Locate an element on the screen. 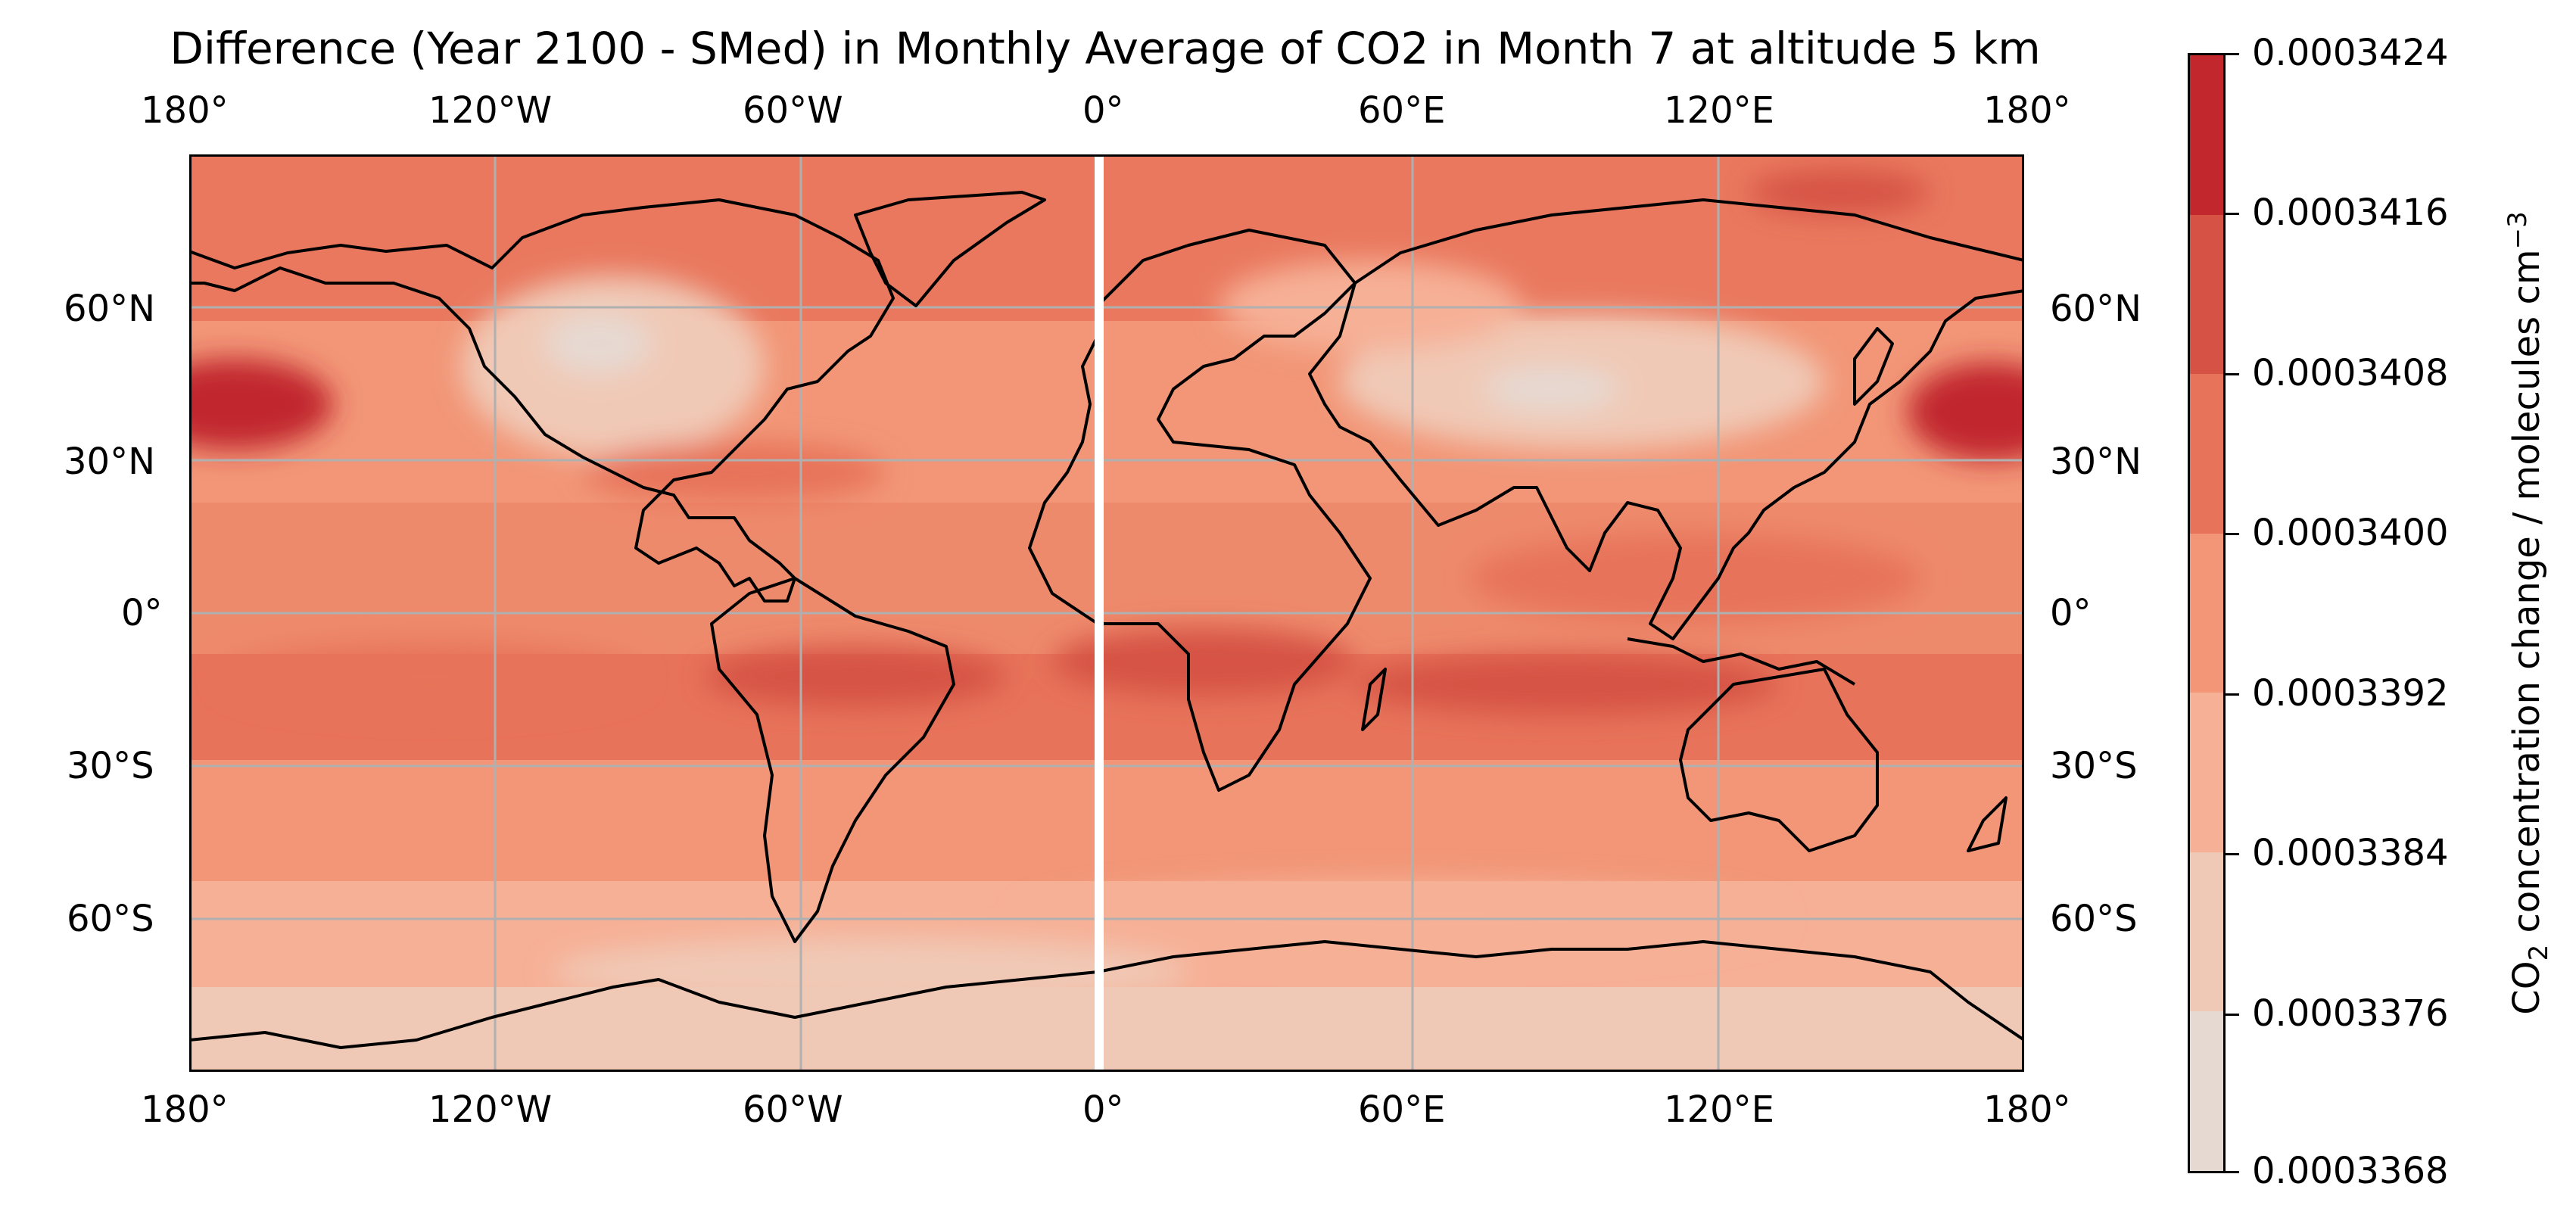 The image size is (2576, 1227). blob-pacific-west is located at coordinates (261, 405).